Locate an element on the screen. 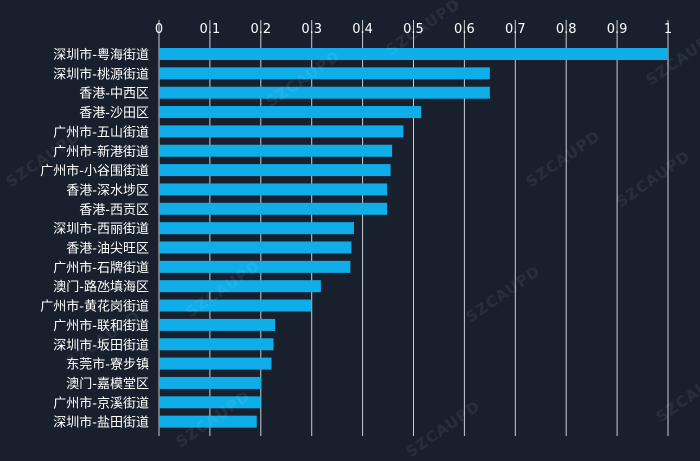 This screenshot has width=700, height=461. x-tick-label: 0 is located at coordinates (159, 29).